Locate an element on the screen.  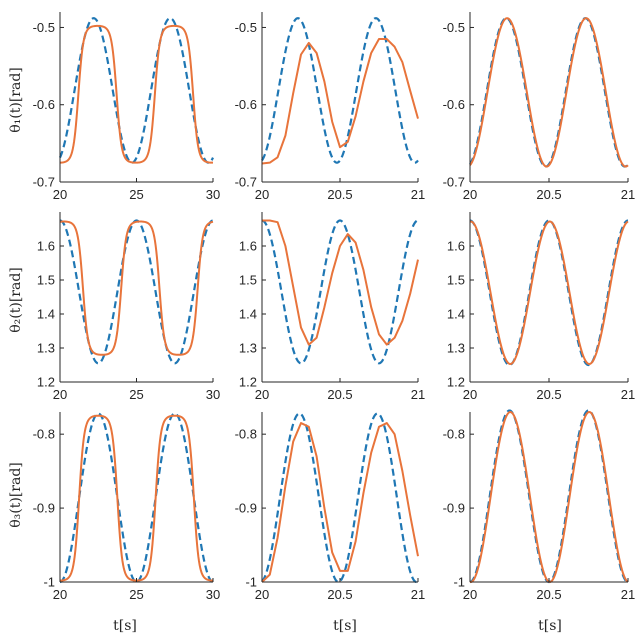
panel-r3c3: 20 20.5 21 -1 -0.9 -0.8 is located at coordinates (539, 505).